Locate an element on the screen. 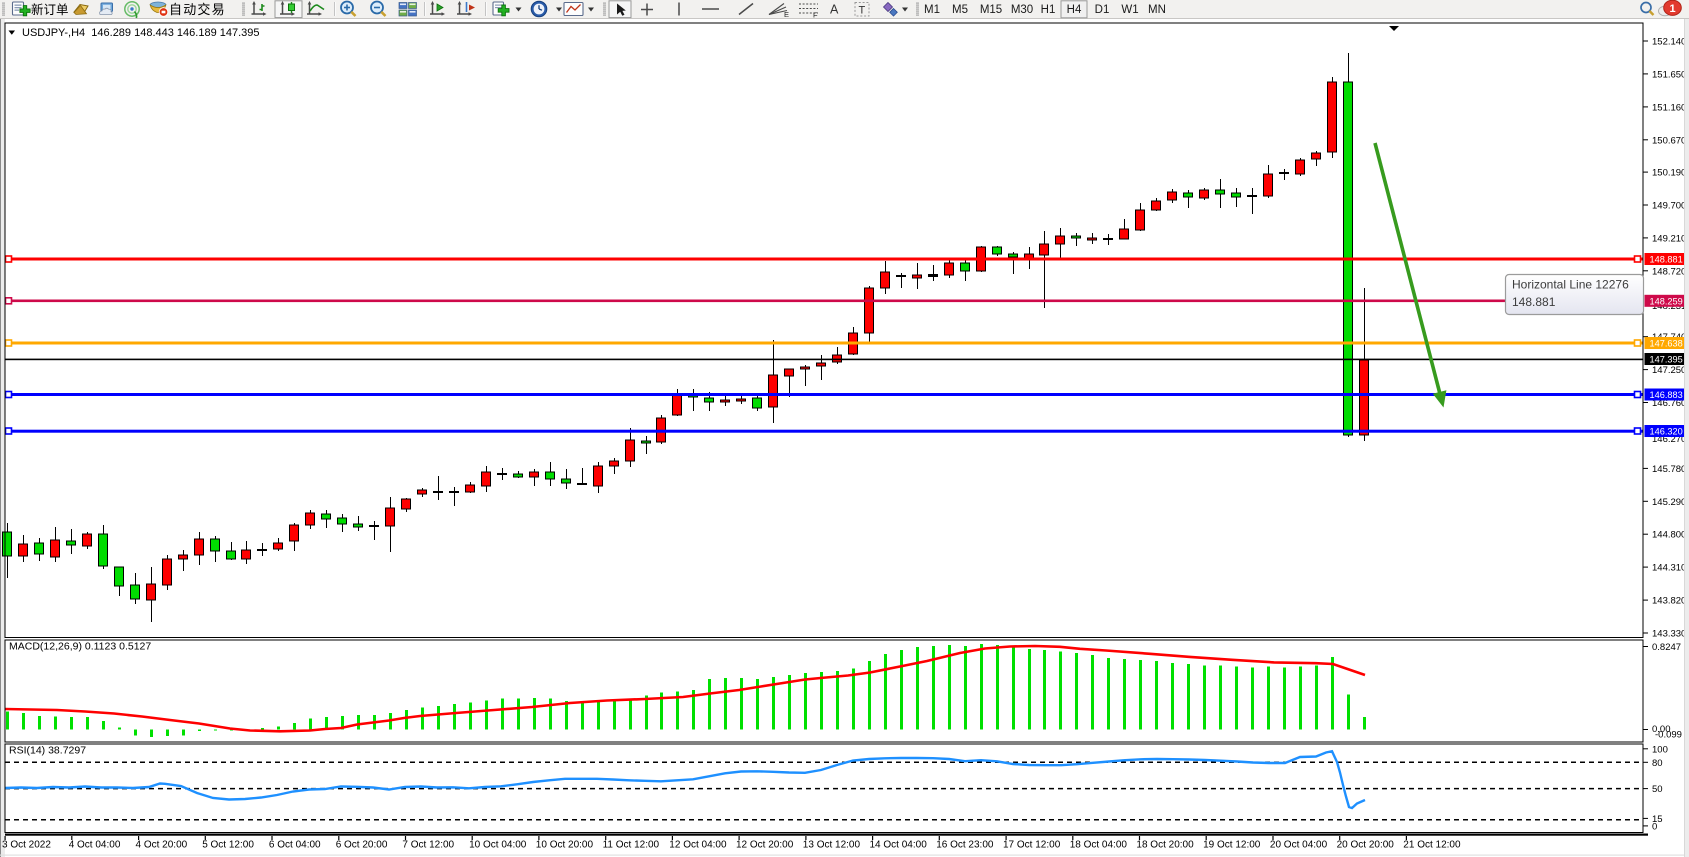 The height and width of the screenshot is (857, 1689). svg-text: 自动交易 is located at coordinates (197, 9).